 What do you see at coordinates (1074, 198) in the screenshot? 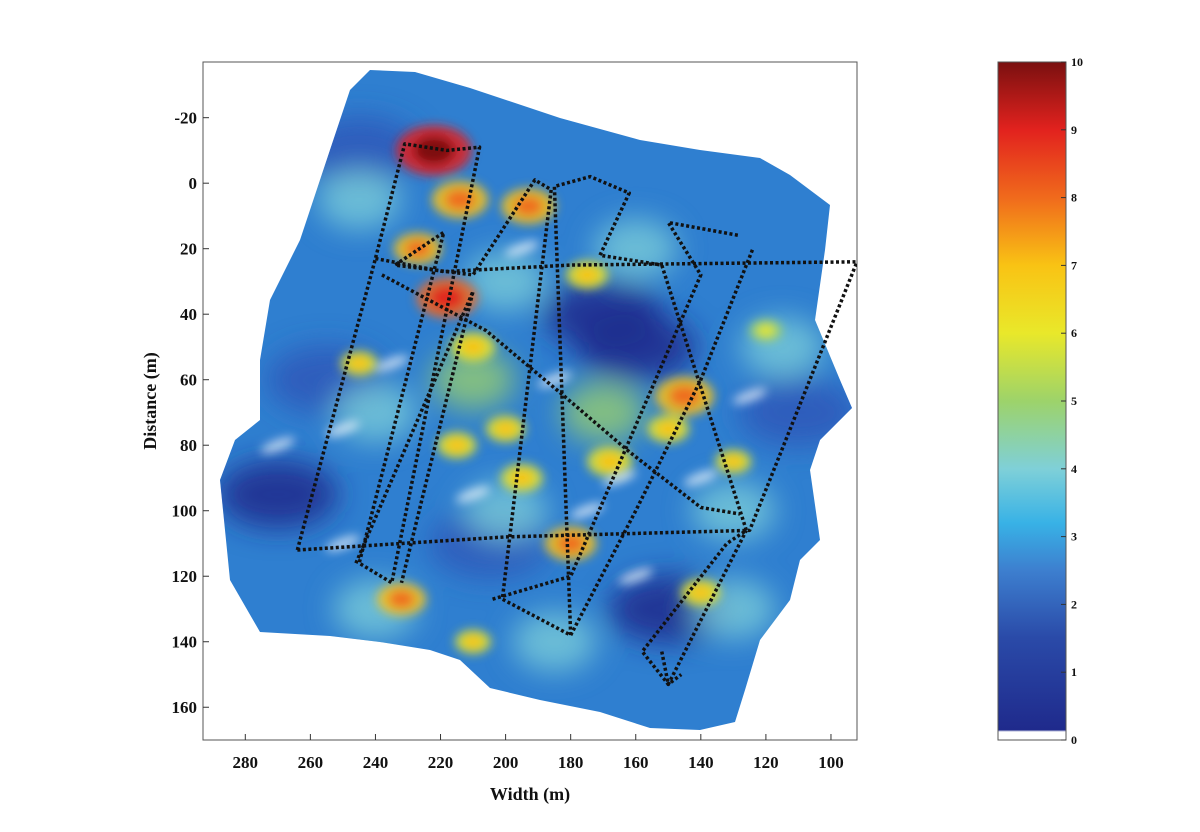
I see `colorbar-tick-label: 8` at bounding box center [1074, 198].